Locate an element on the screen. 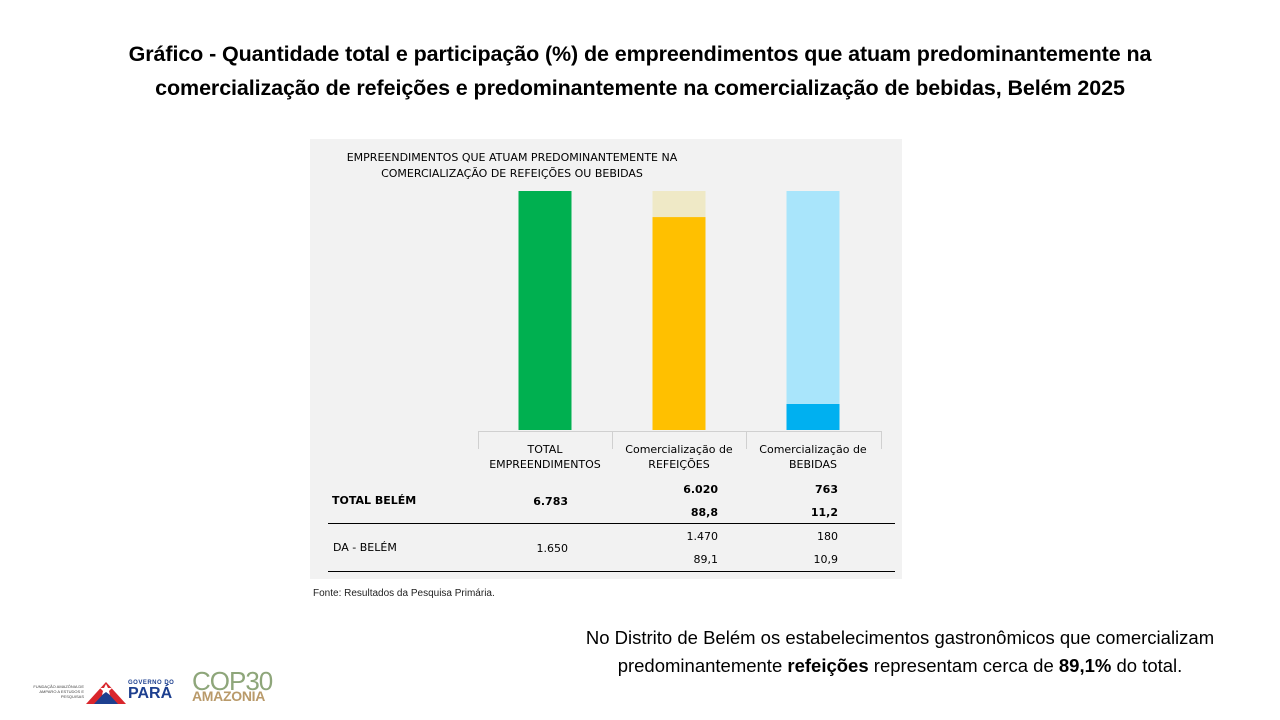  para-label: PARÁ is located at coordinates (150, 693).